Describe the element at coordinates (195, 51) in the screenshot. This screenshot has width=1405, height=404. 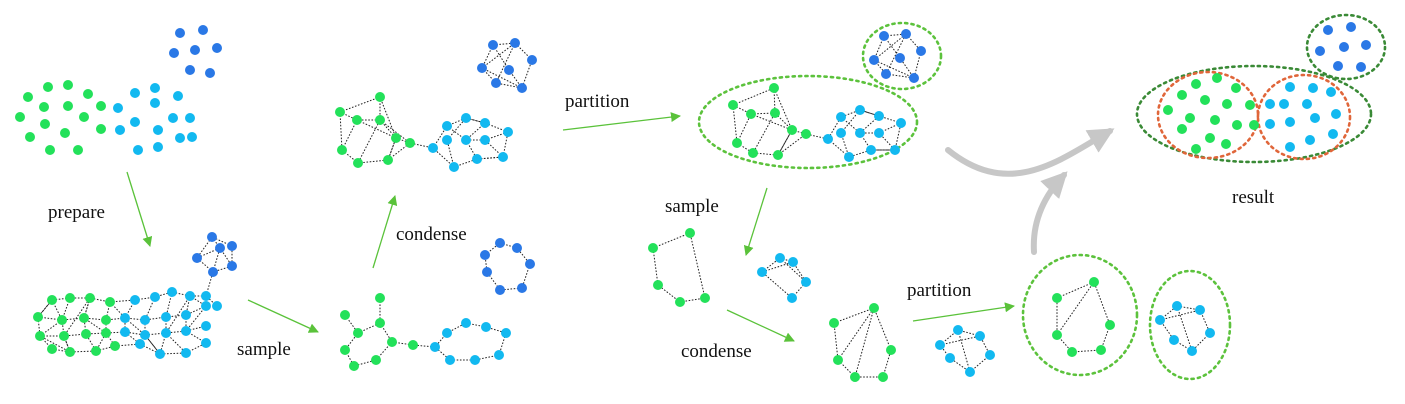
I see `blue-points` at that location.